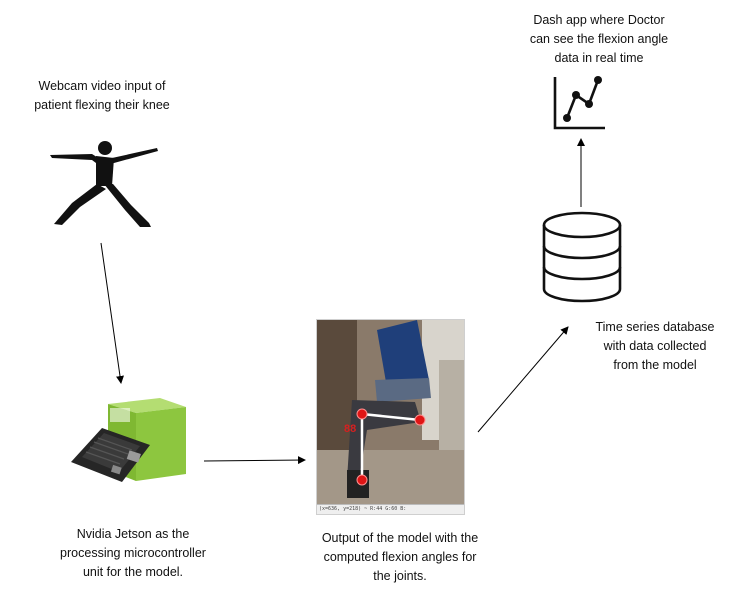 The image size is (731, 599). I want to click on flexion-angle-value: 88, so click(350, 429).